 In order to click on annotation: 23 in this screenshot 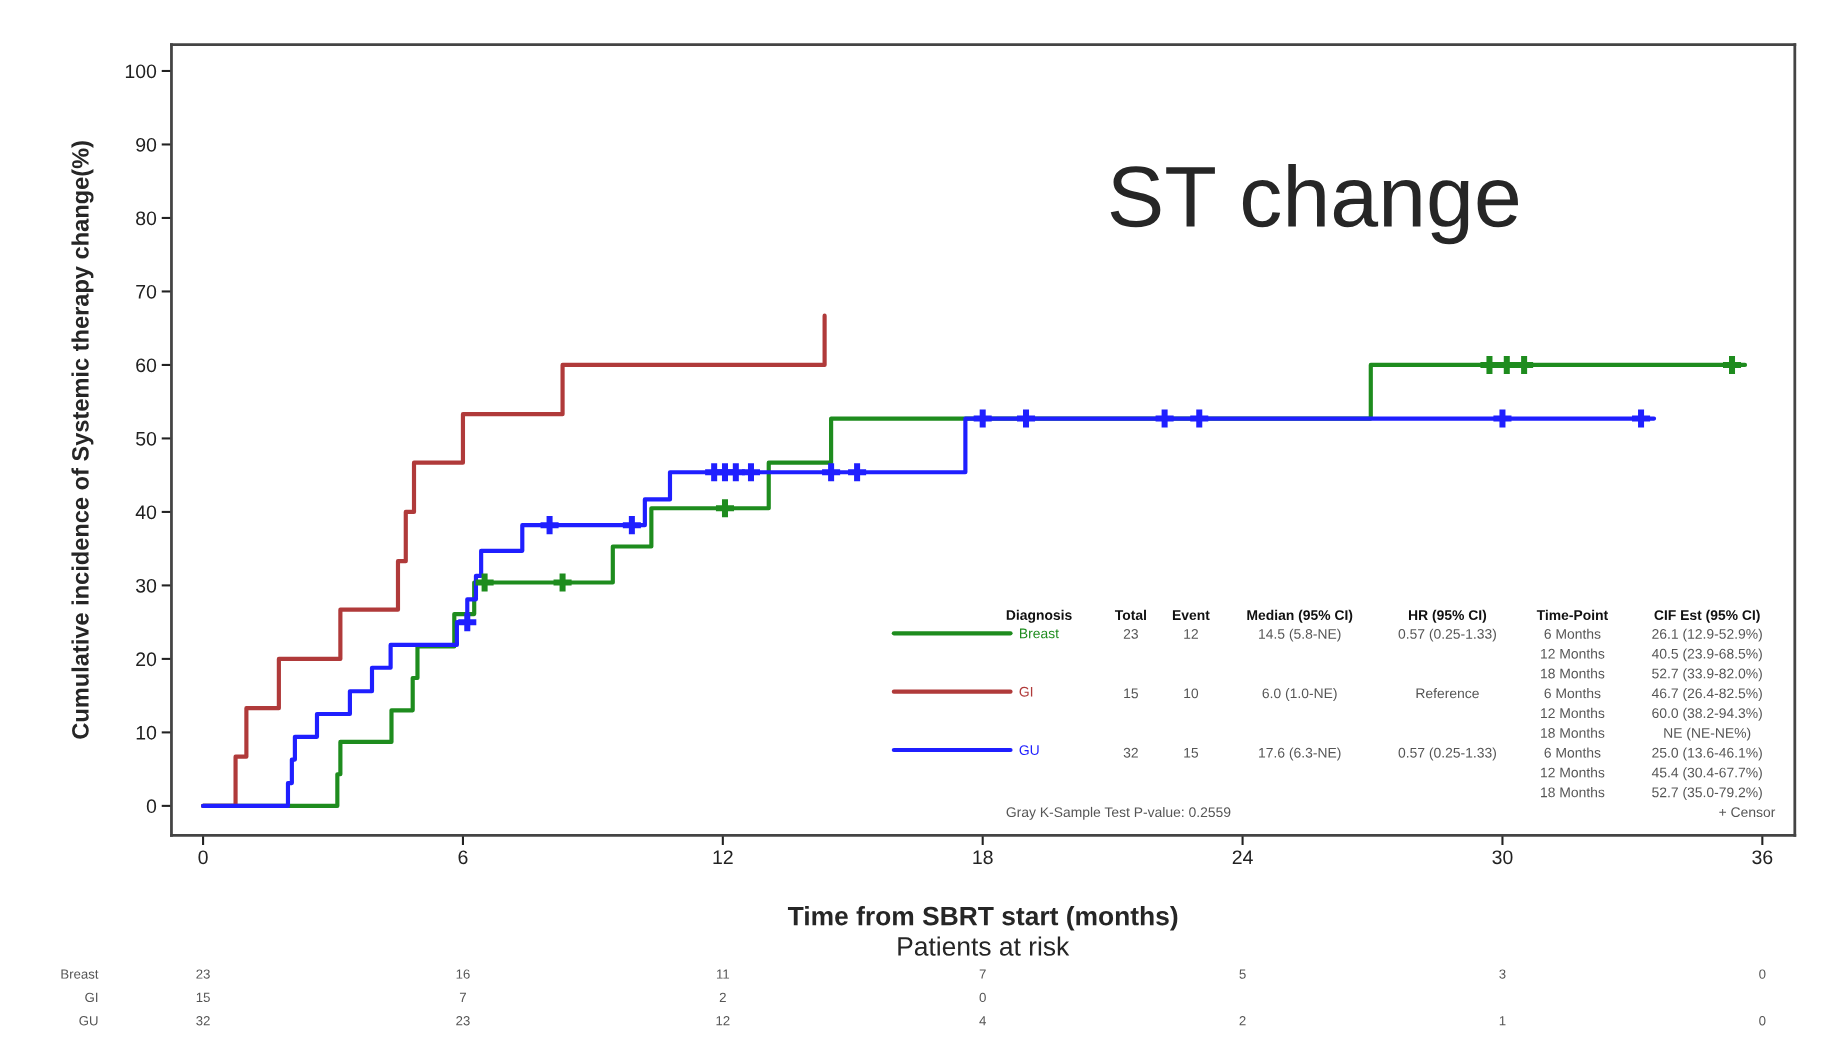, I will do `click(1130, 633)`.